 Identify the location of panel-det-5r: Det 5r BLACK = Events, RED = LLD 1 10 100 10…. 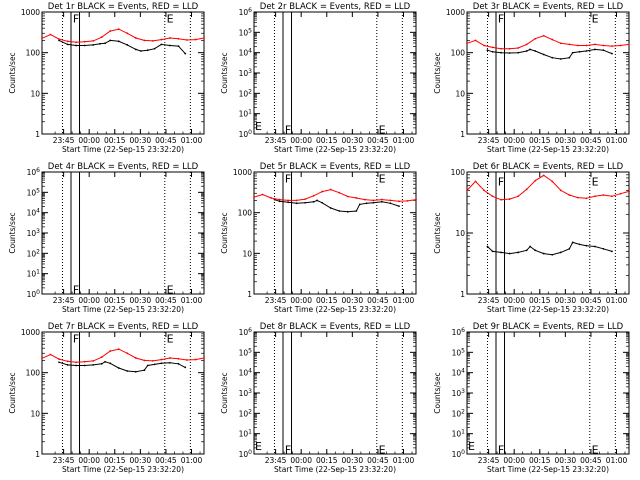
(318, 238).